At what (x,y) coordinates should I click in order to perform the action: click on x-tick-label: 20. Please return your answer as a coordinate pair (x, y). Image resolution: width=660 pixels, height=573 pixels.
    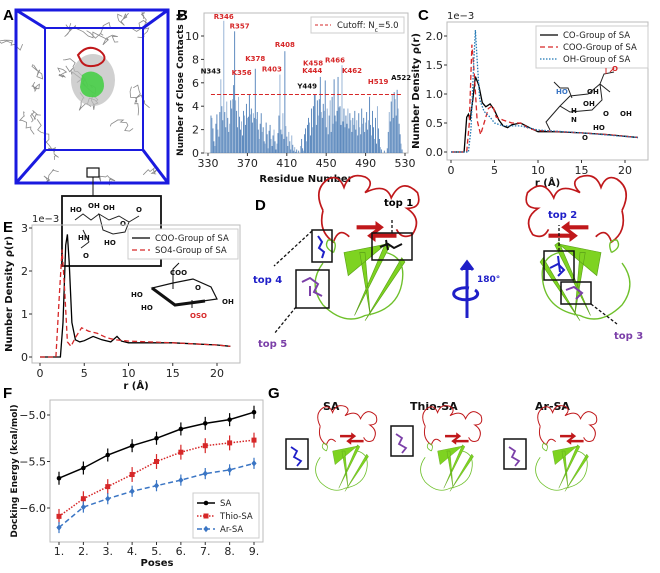
    Looking at the image, I should click on (217, 373).